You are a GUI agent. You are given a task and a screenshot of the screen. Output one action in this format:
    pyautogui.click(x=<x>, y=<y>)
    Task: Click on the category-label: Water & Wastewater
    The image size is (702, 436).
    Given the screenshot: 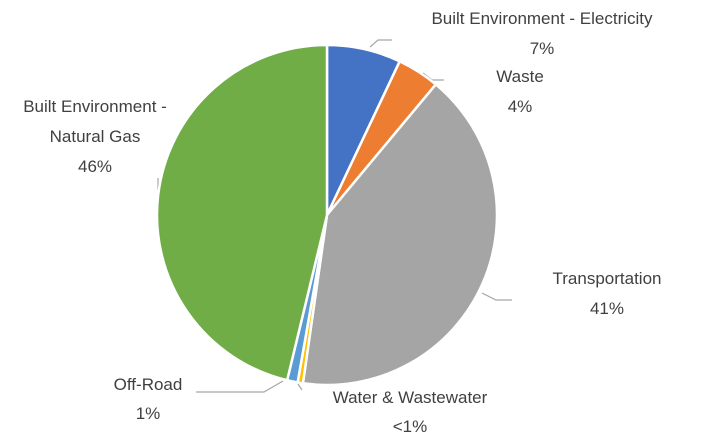 What is the action you would take?
    pyautogui.click(x=410, y=397)
    